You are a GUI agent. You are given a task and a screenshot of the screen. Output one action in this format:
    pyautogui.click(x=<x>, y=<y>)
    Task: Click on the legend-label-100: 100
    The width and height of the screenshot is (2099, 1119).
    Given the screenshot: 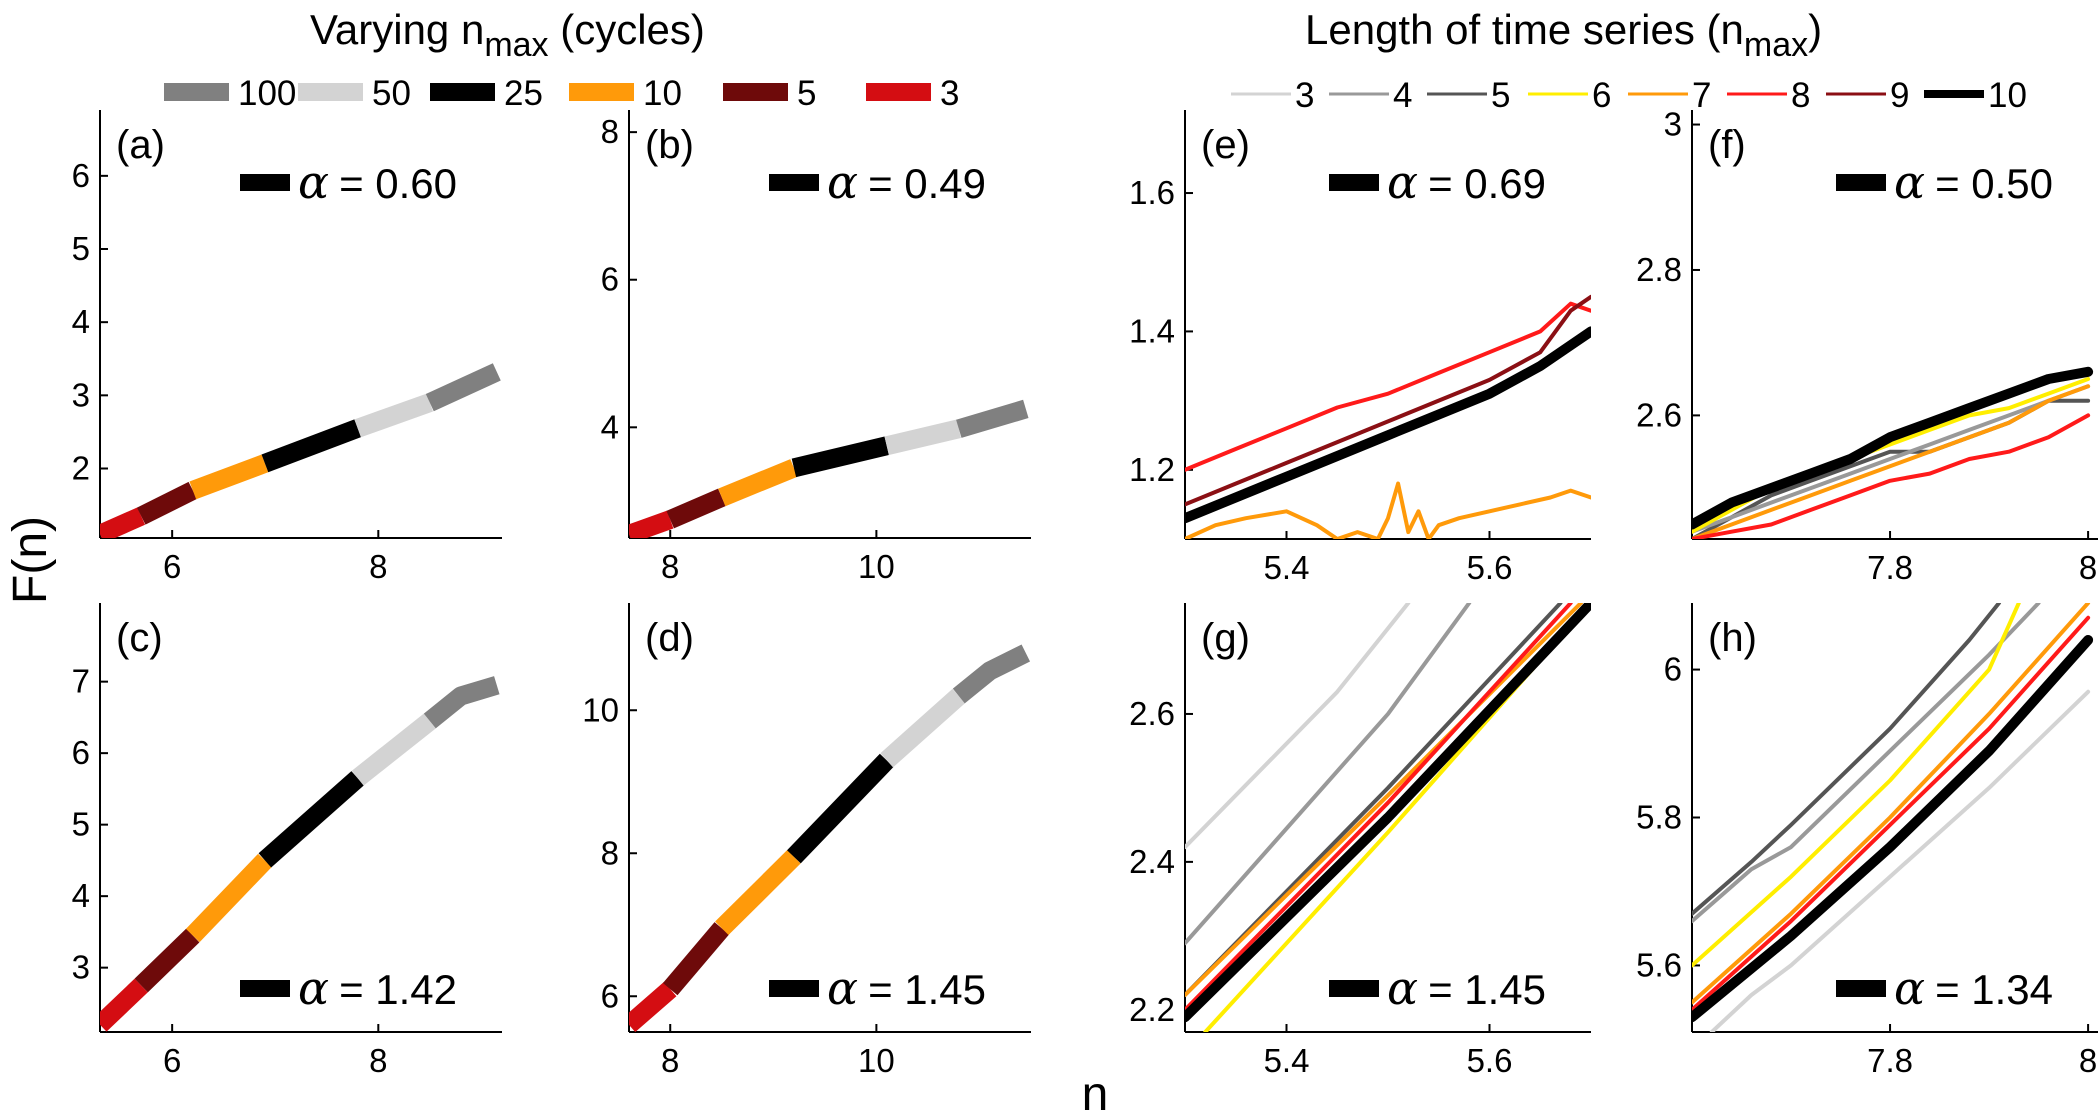 What is the action you would take?
    pyautogui.click(x=267, y=93)
    